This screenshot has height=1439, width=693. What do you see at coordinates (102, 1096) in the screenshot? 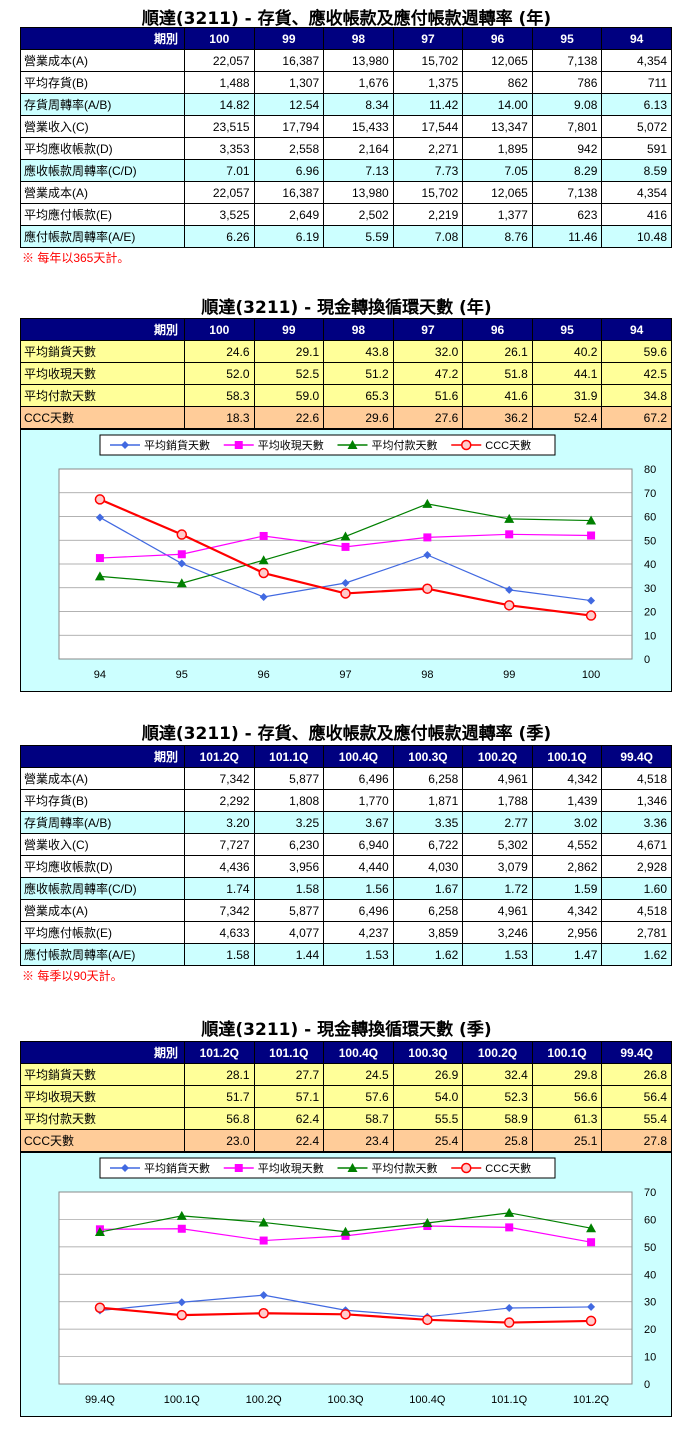
I see `row-label: 平均收現天數` at bounding box center [102, 1096].